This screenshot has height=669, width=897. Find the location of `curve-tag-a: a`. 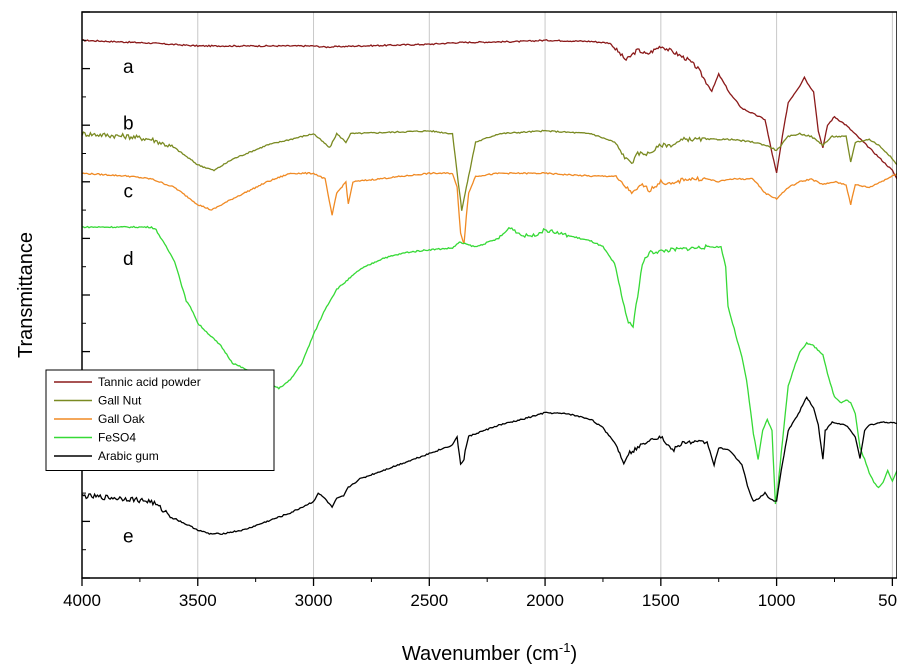

curve-tag-a: a is located at coordinates (128, 67).